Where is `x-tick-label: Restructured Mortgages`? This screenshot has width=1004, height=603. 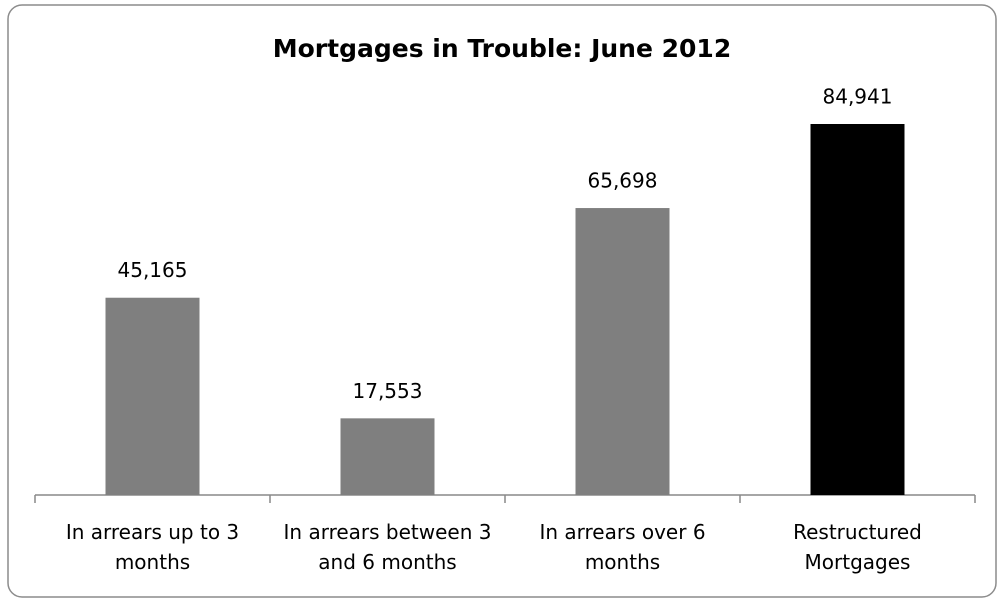
x-tick-label: Restructured Mortgages is located at coordinates (857, 547).